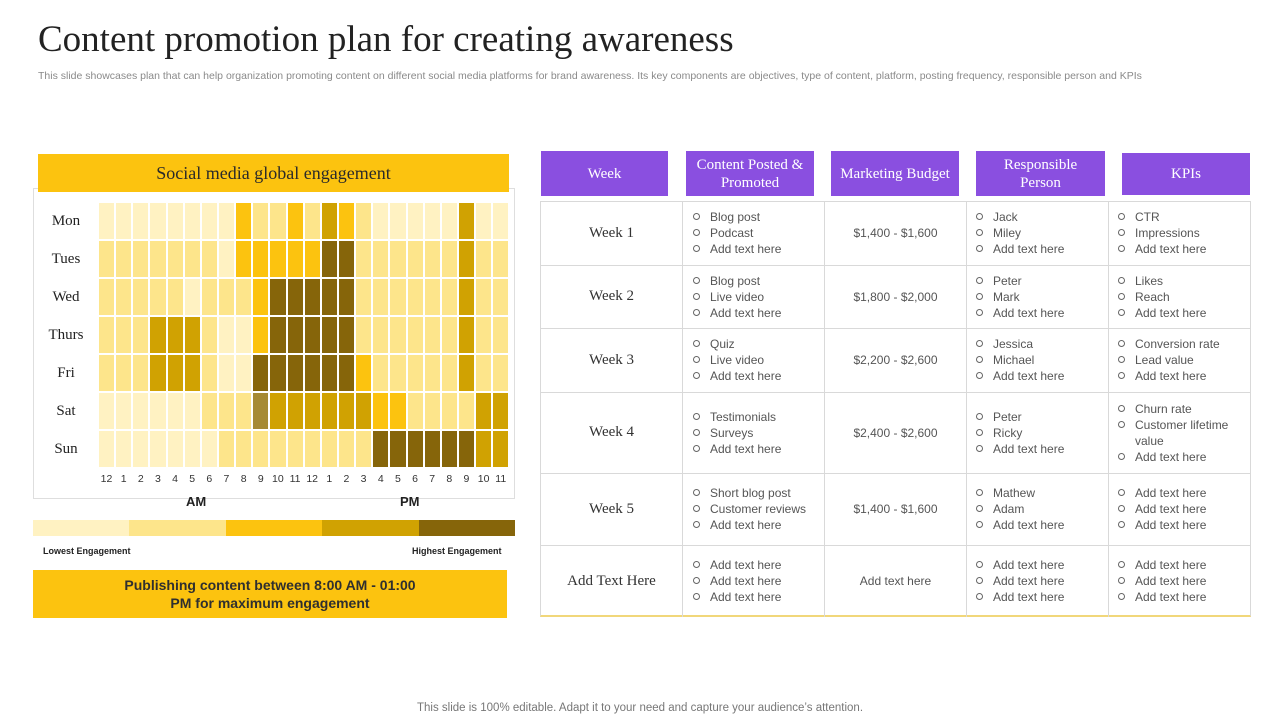  Describe the element at coordinates (895, 432) in the screenshot. I see `budget-cell: $2,400 - $2,600` at that location.